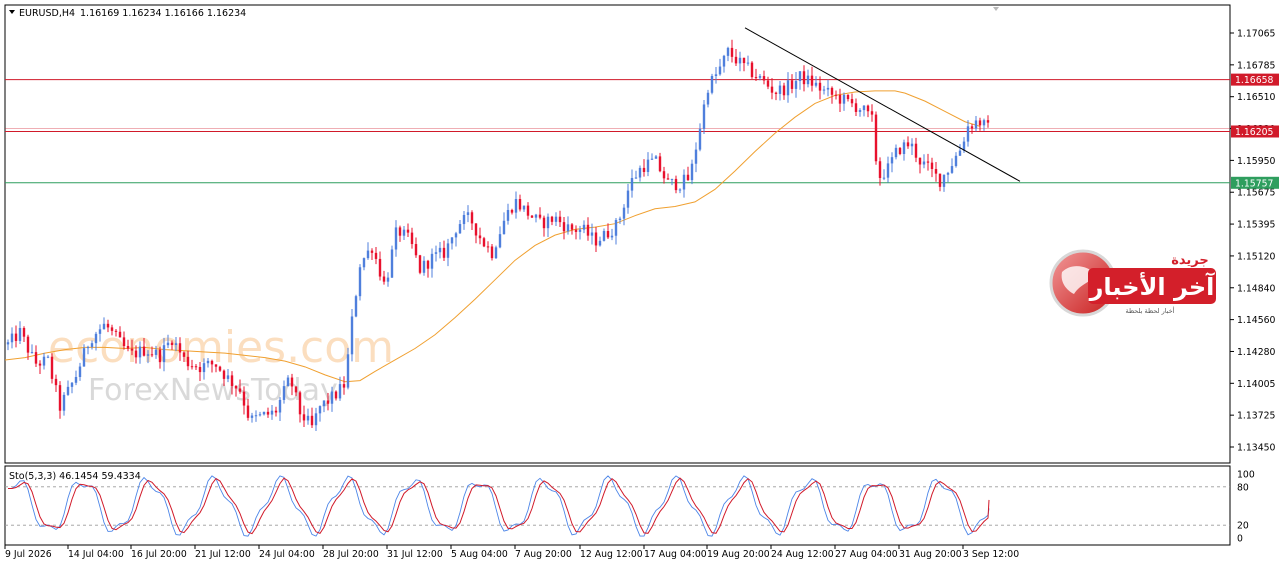 The width and height of the screenshot is (1280, 571). Describe the element at coordinates (12, 12) in the screenshot. I see `symbol-dropdown-icon` at that location.